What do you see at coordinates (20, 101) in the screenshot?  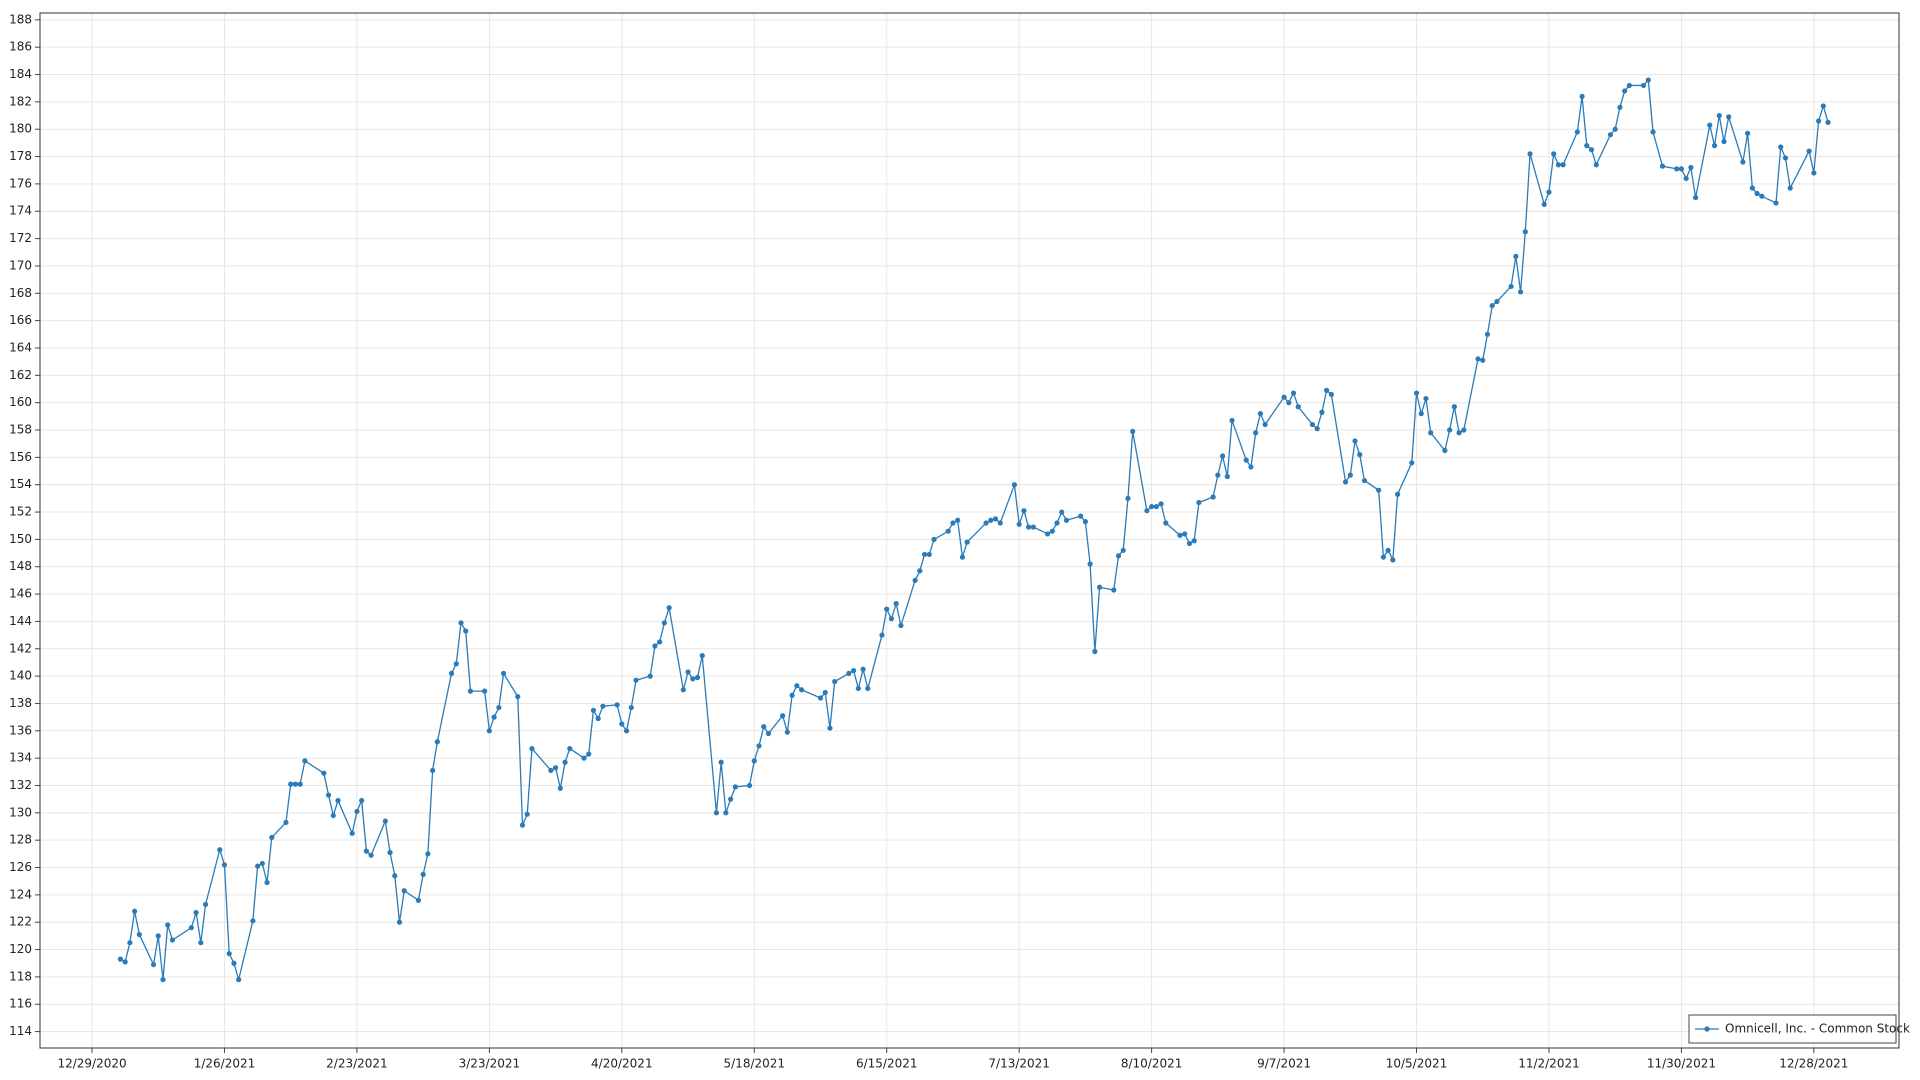 I see `y-tick-label: 182` at bounding box center [20, 101].